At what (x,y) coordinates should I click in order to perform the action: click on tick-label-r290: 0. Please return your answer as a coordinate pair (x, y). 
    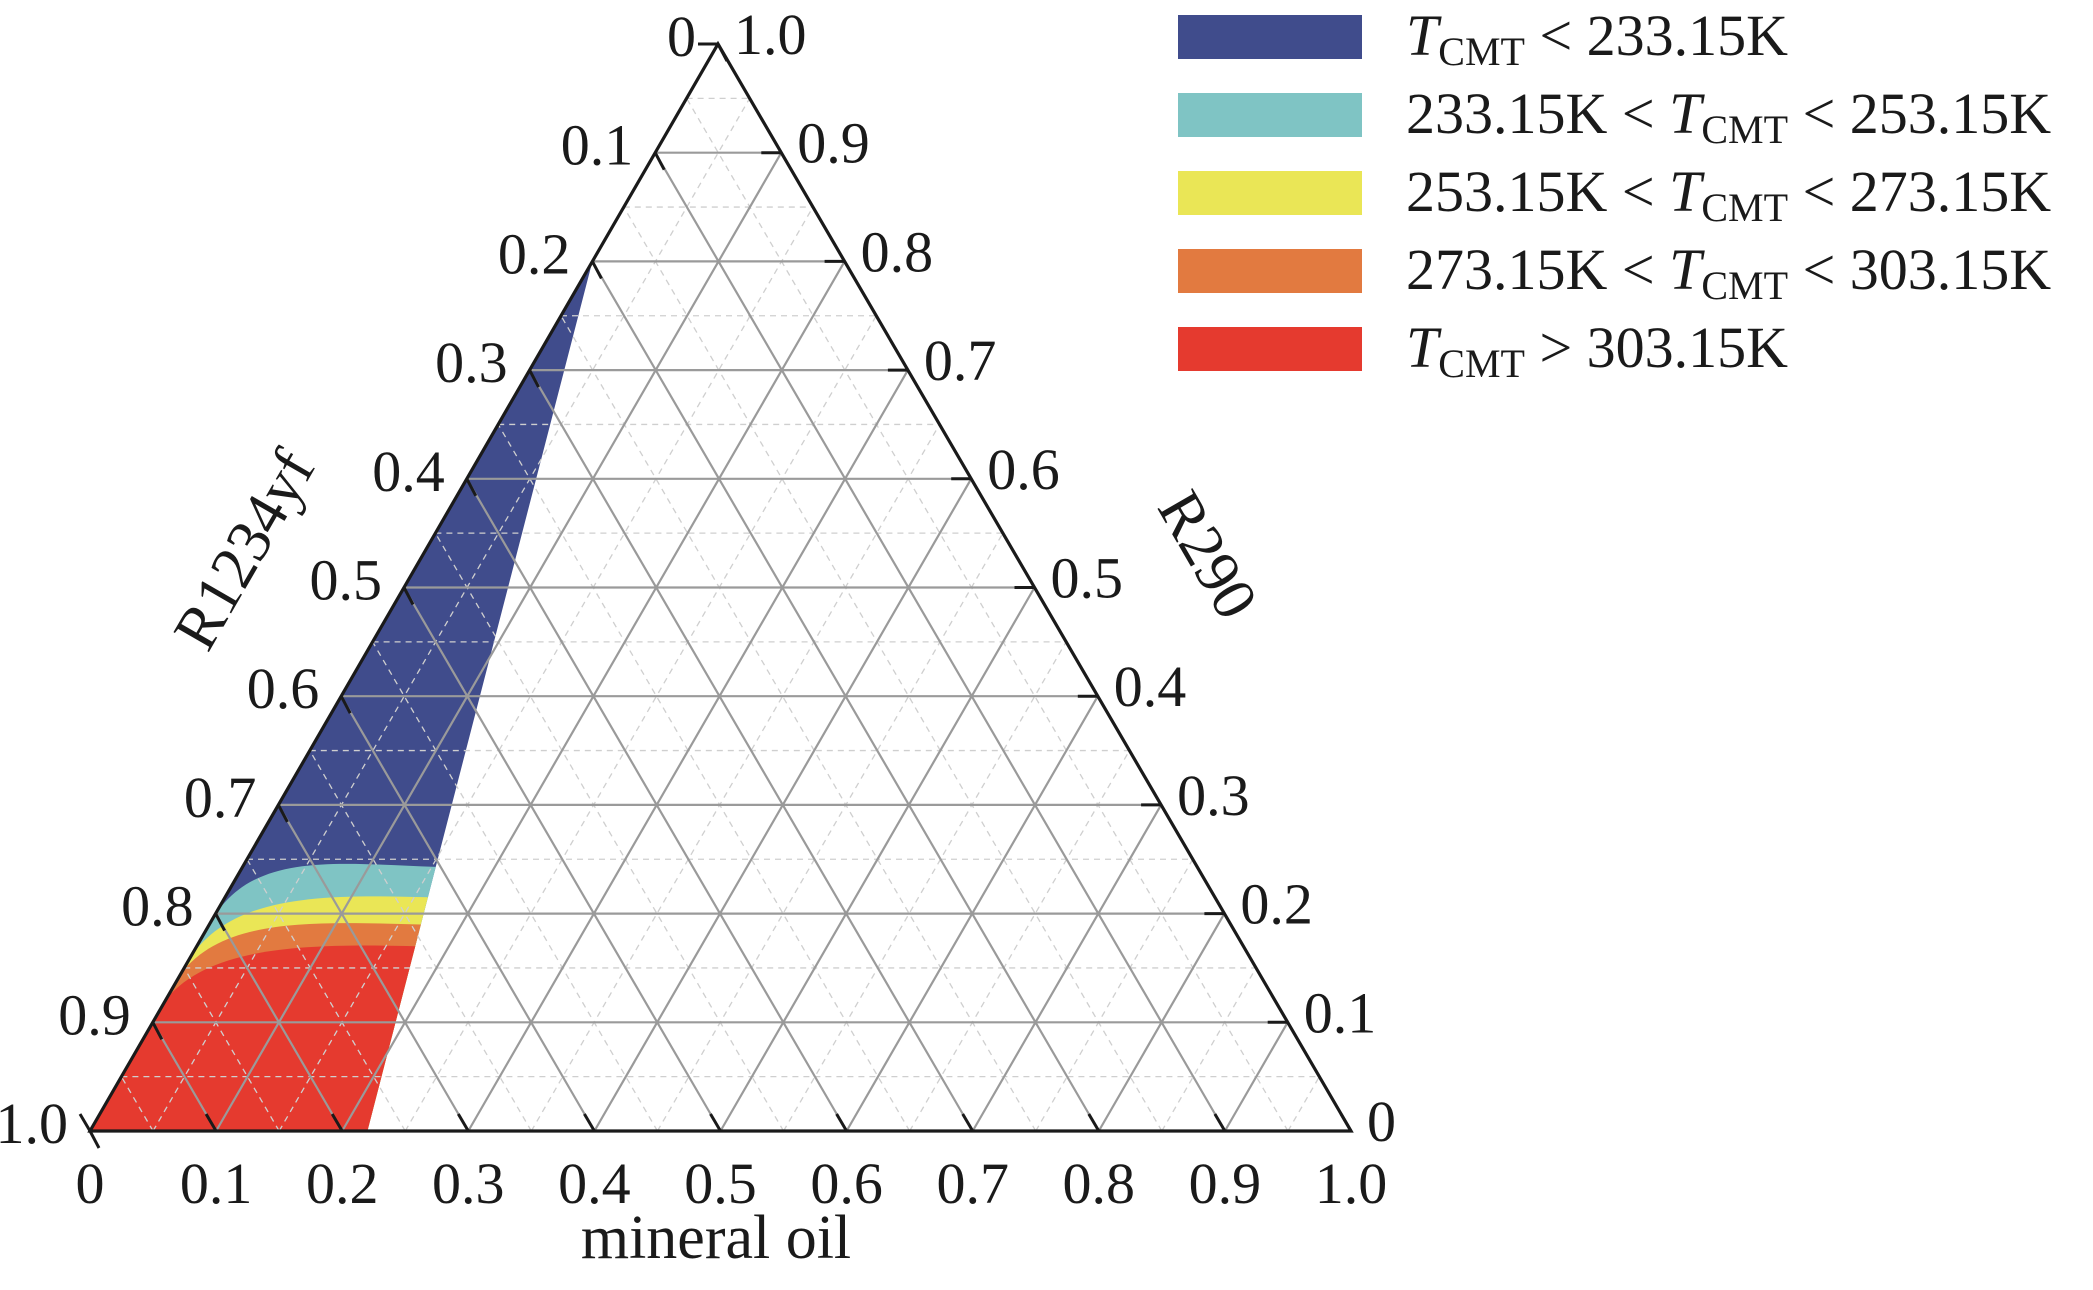
    Looking at the image, I should click on (1381, 1121).